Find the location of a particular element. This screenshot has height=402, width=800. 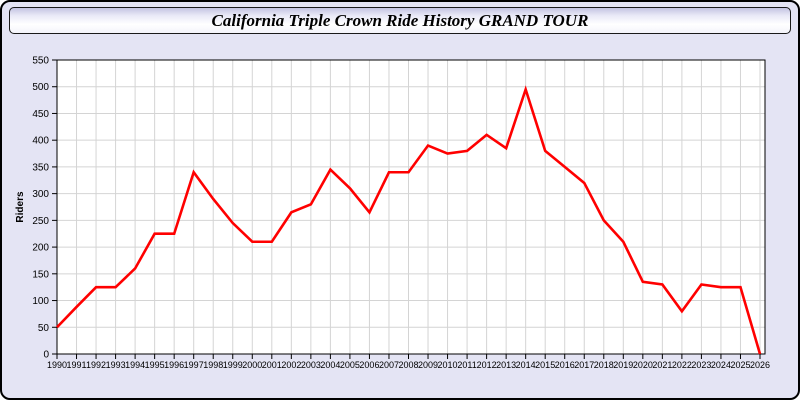

x-tick-label: 1995 is located at coordinates (155, 365).